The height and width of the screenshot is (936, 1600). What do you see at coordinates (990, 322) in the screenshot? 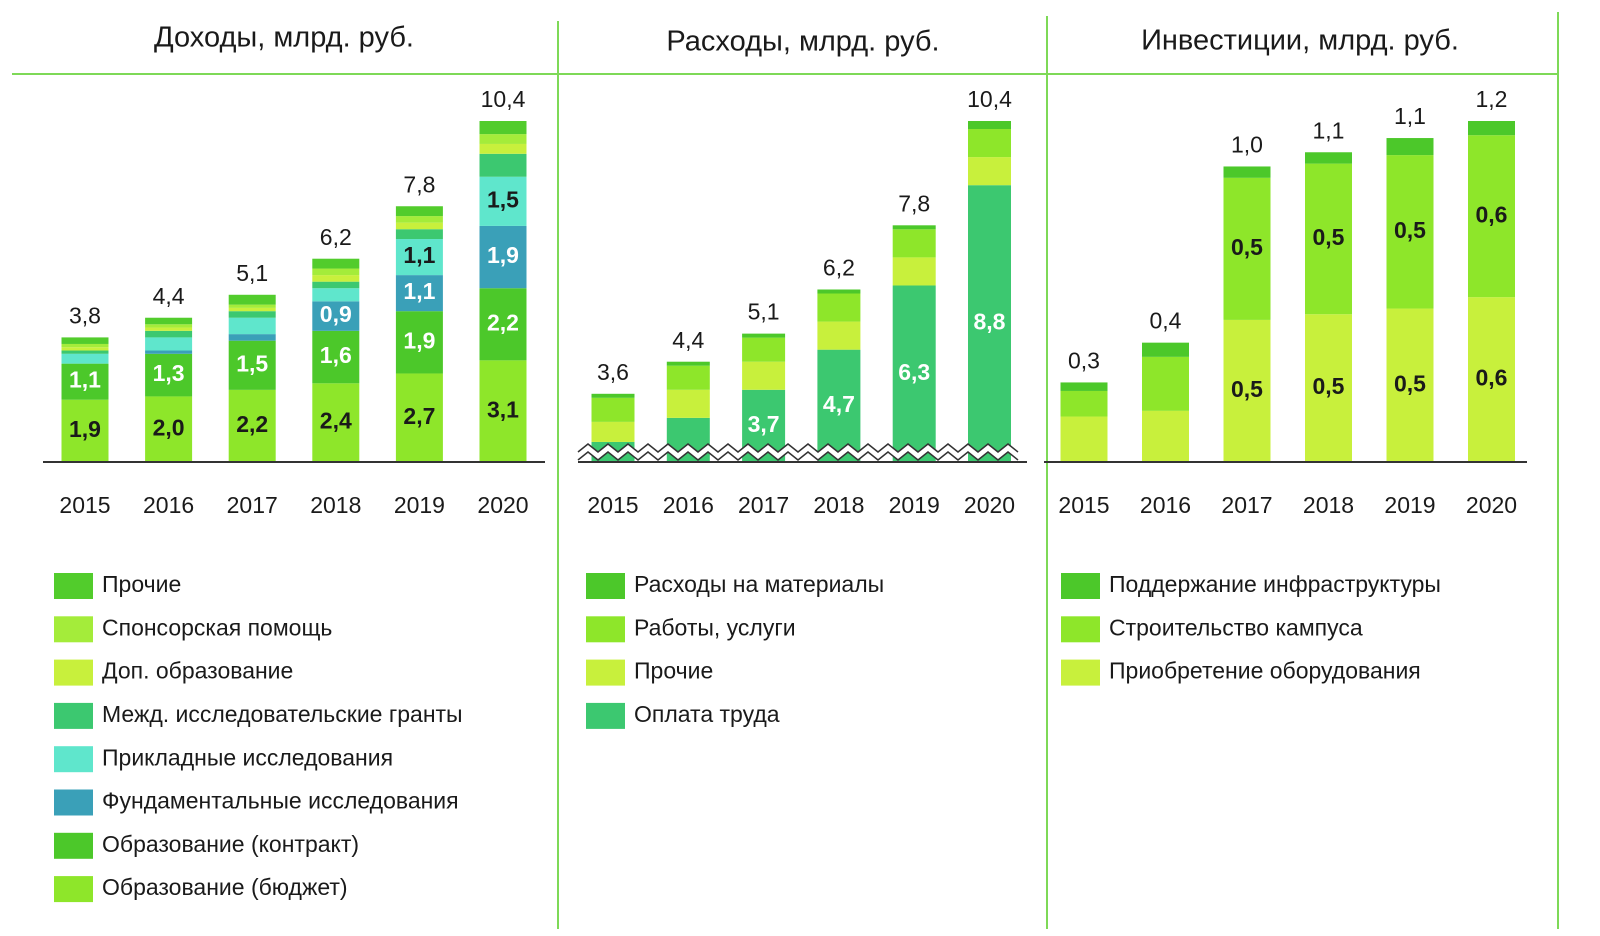
I see `value-label: 8,8` at bounding box center [990, 322].